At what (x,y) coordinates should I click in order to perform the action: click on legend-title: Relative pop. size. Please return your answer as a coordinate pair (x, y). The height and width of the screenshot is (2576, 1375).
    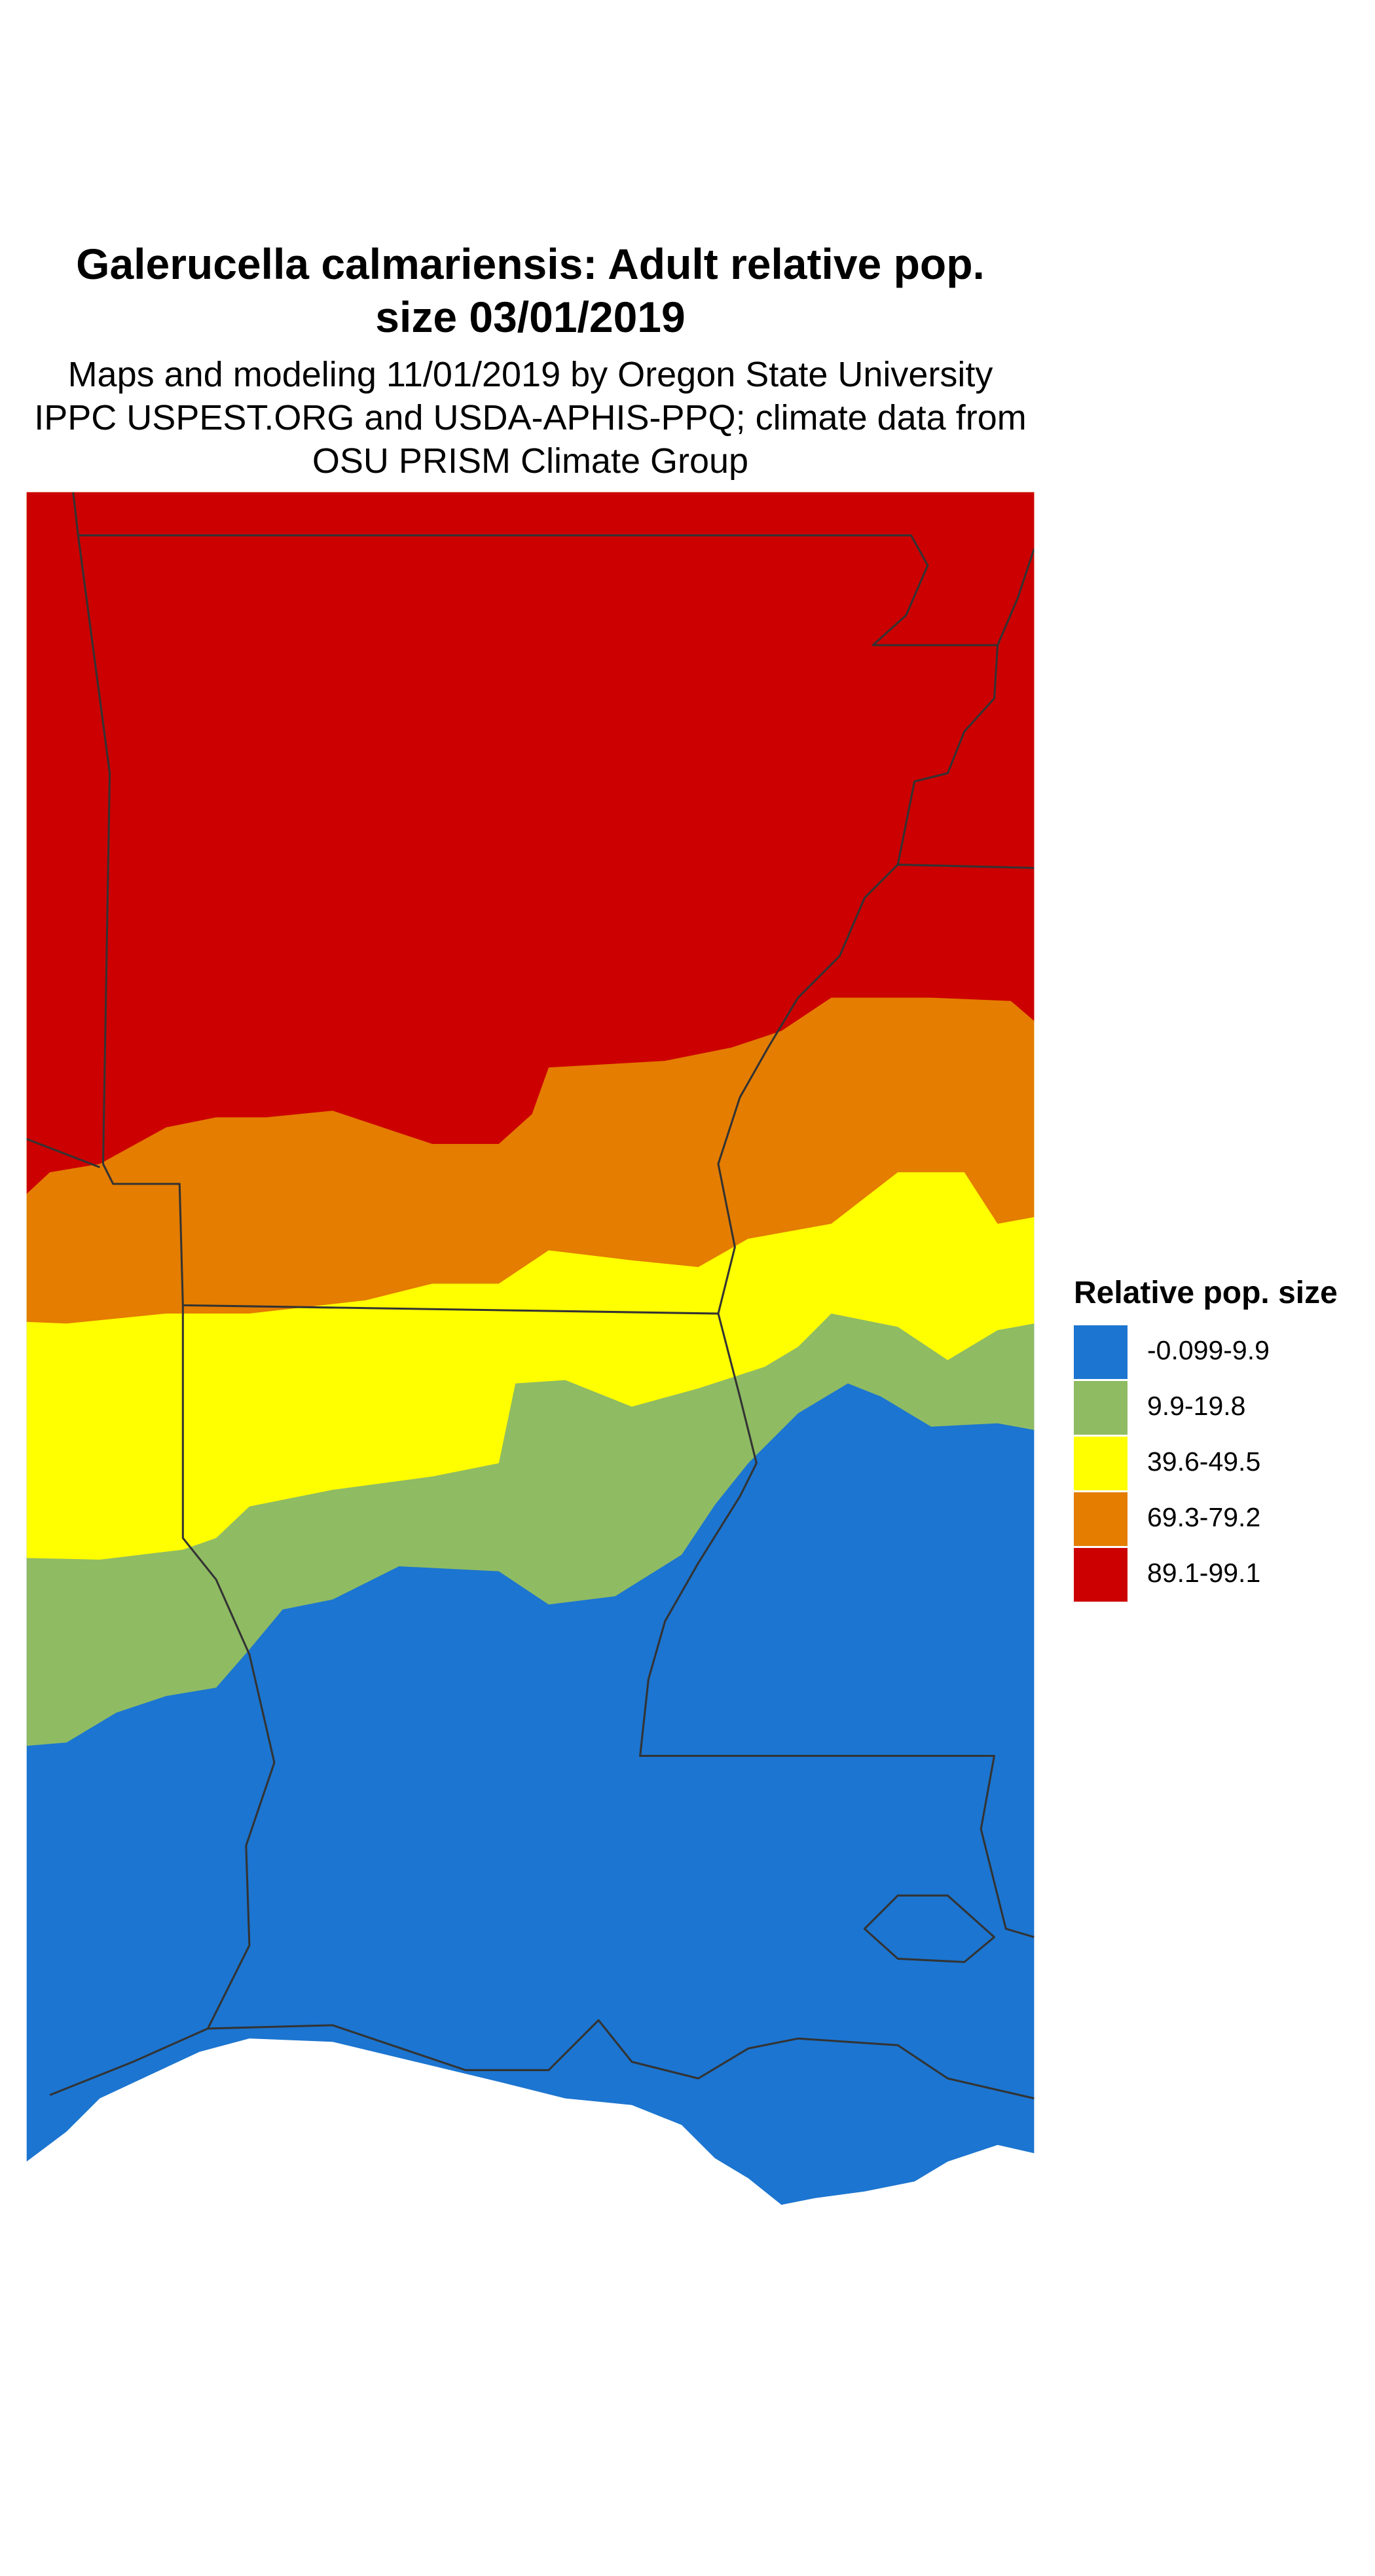
    Looking at the image, I should click on (1206, 1293).